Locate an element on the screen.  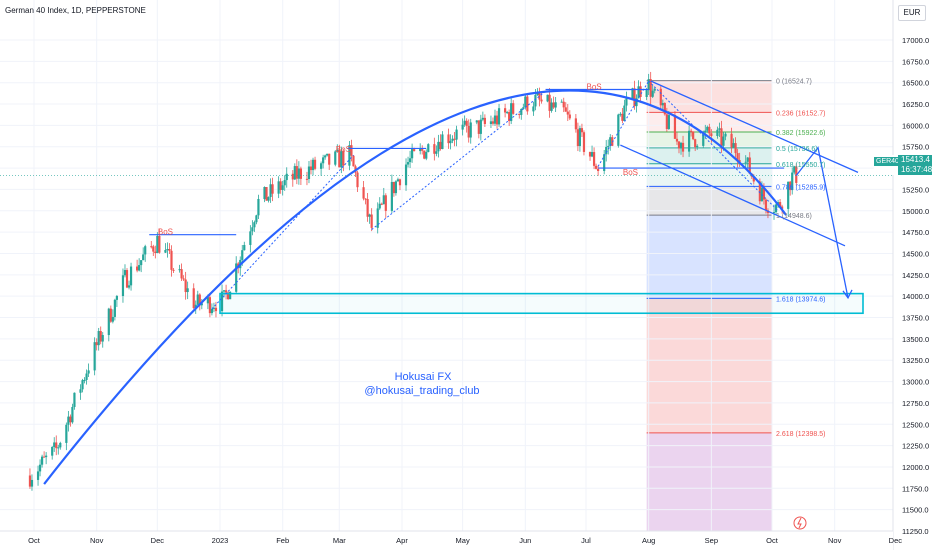
x-tick-label: Dec is located at coordinates (896, 540).